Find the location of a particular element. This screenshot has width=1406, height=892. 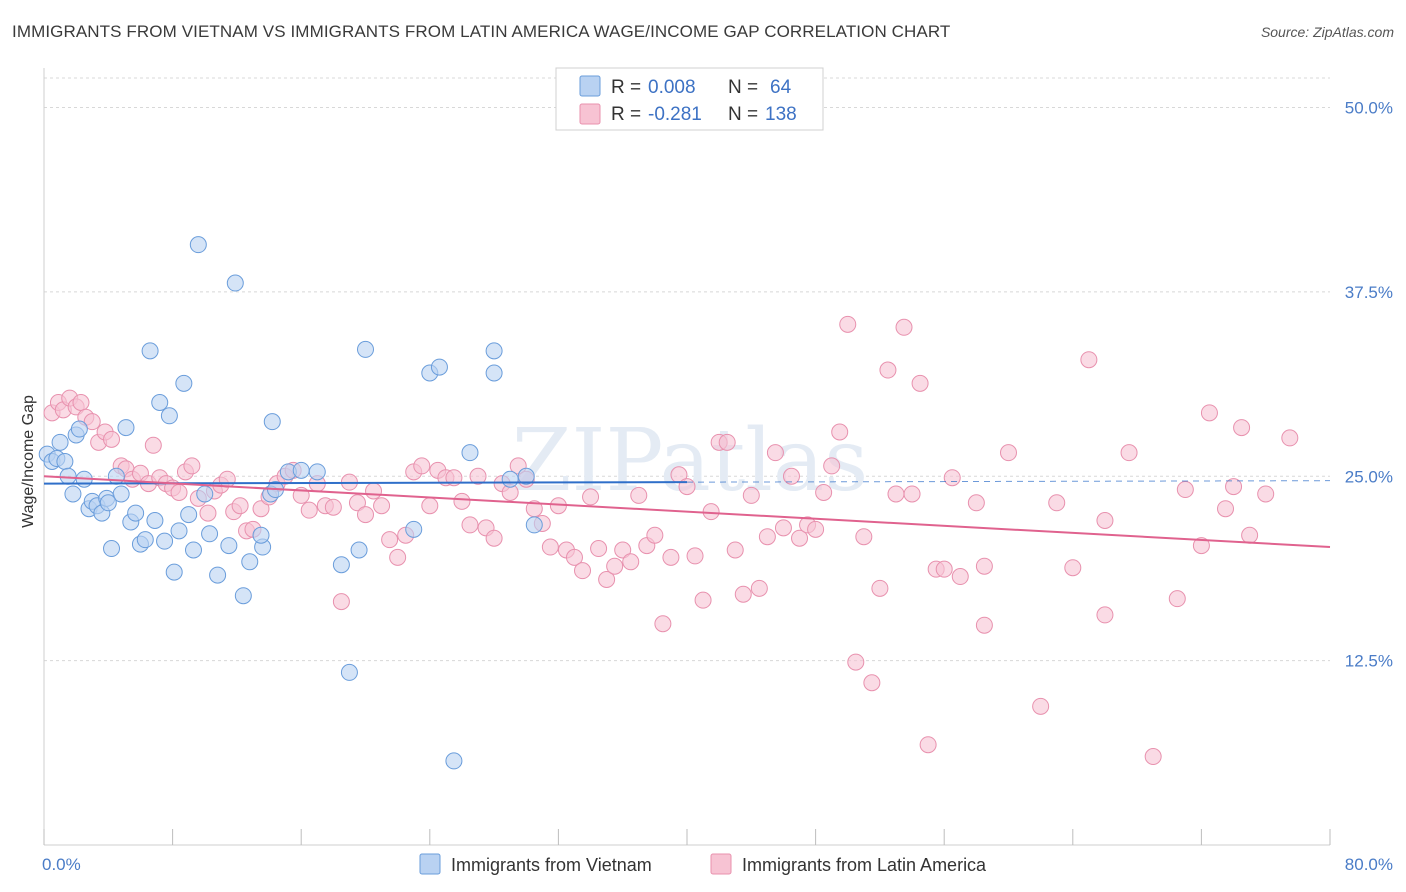

y-tick-labels: 12.5% 25.0% 37.5% 50.0% is located at coordinates (1369, 385).